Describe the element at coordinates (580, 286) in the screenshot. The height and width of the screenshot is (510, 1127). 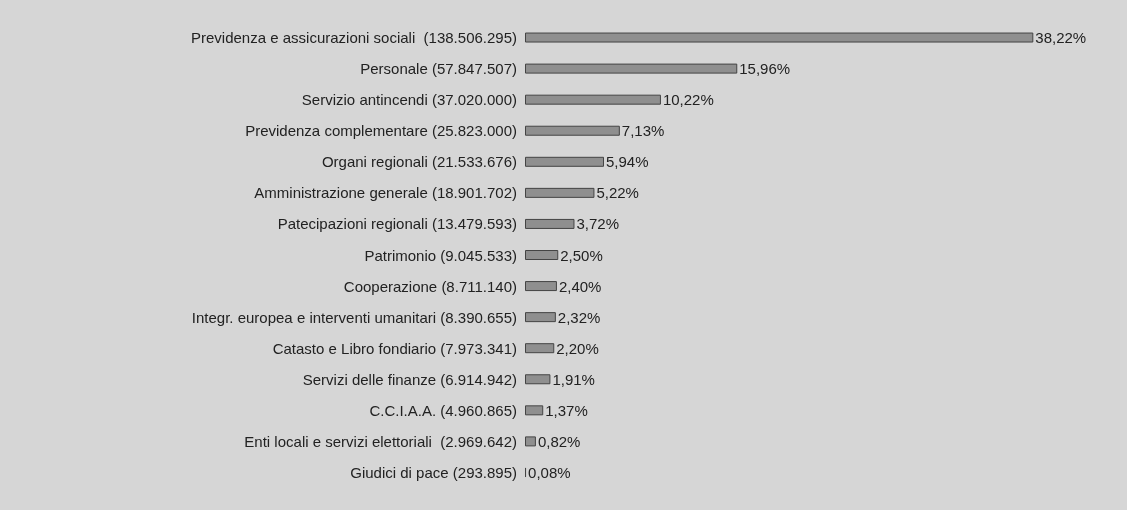
I see `data-label: 2,40%` at that location.